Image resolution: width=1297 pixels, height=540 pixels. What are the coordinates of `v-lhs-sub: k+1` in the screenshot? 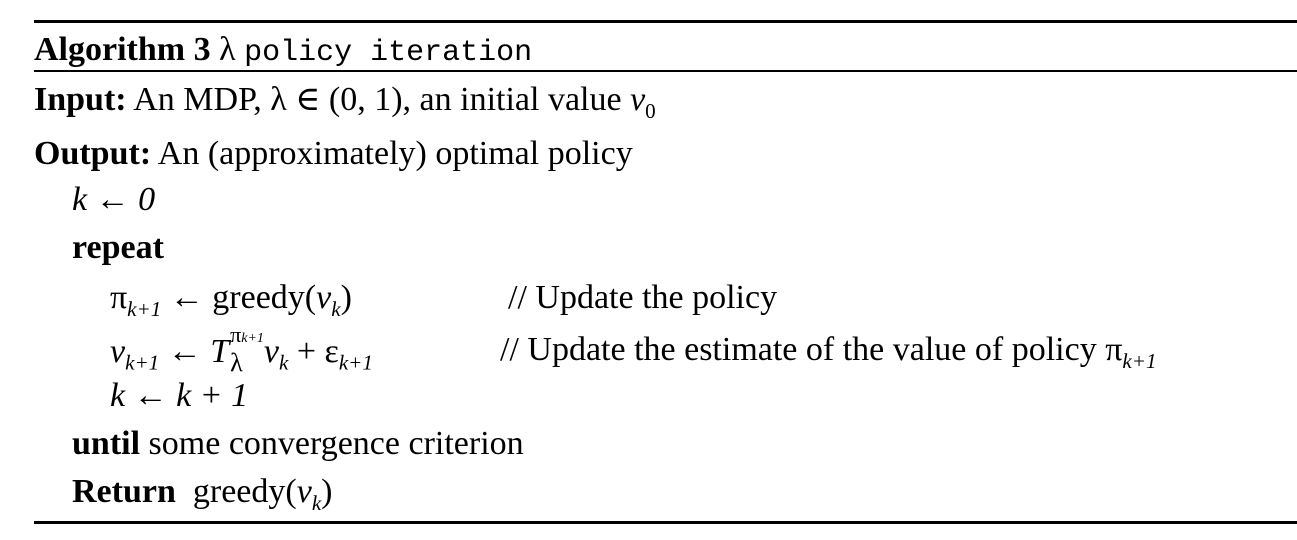 It's located at (142, 362).